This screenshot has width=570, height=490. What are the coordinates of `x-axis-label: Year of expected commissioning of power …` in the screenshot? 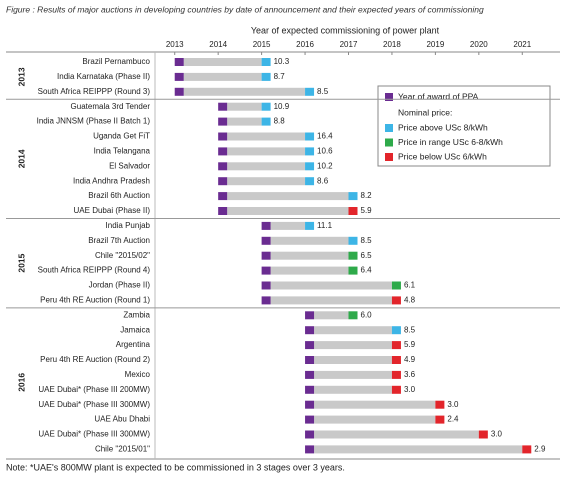 It's located at (345, 30).